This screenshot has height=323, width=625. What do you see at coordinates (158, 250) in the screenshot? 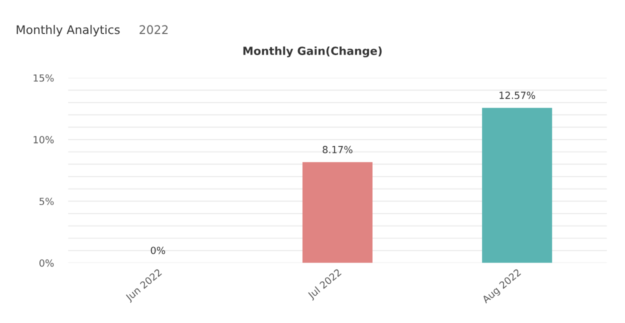
I see `data-label: 0%` at bounding box center [158, 250].